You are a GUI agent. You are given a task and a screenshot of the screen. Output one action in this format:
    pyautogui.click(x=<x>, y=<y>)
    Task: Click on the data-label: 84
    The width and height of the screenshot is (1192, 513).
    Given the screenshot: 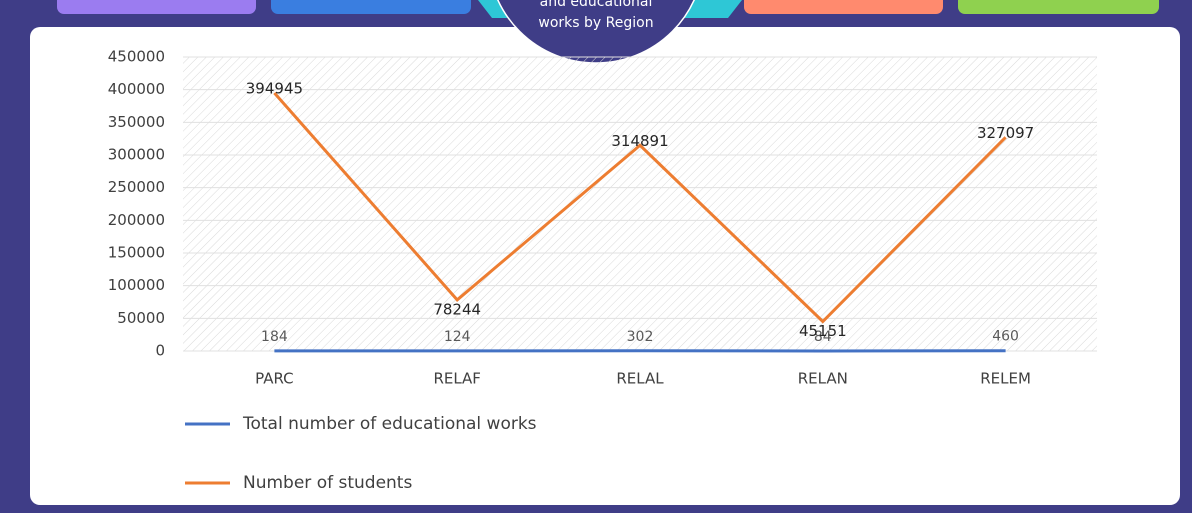 What is the action you would take?
    pyautogui.click(x=823, y=337)
    